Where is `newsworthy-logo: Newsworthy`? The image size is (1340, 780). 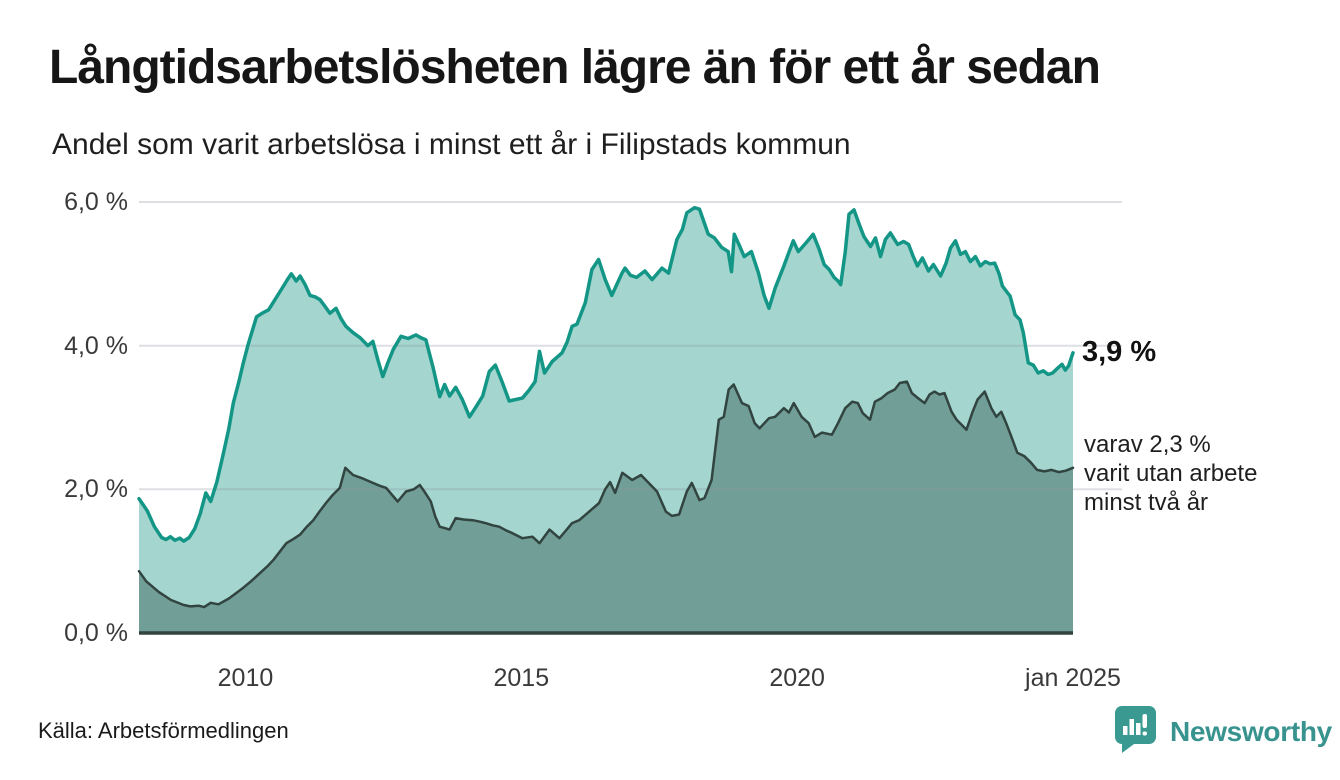
newsworthy-logo: Newsworthy is located at coordinates (1223, 732).